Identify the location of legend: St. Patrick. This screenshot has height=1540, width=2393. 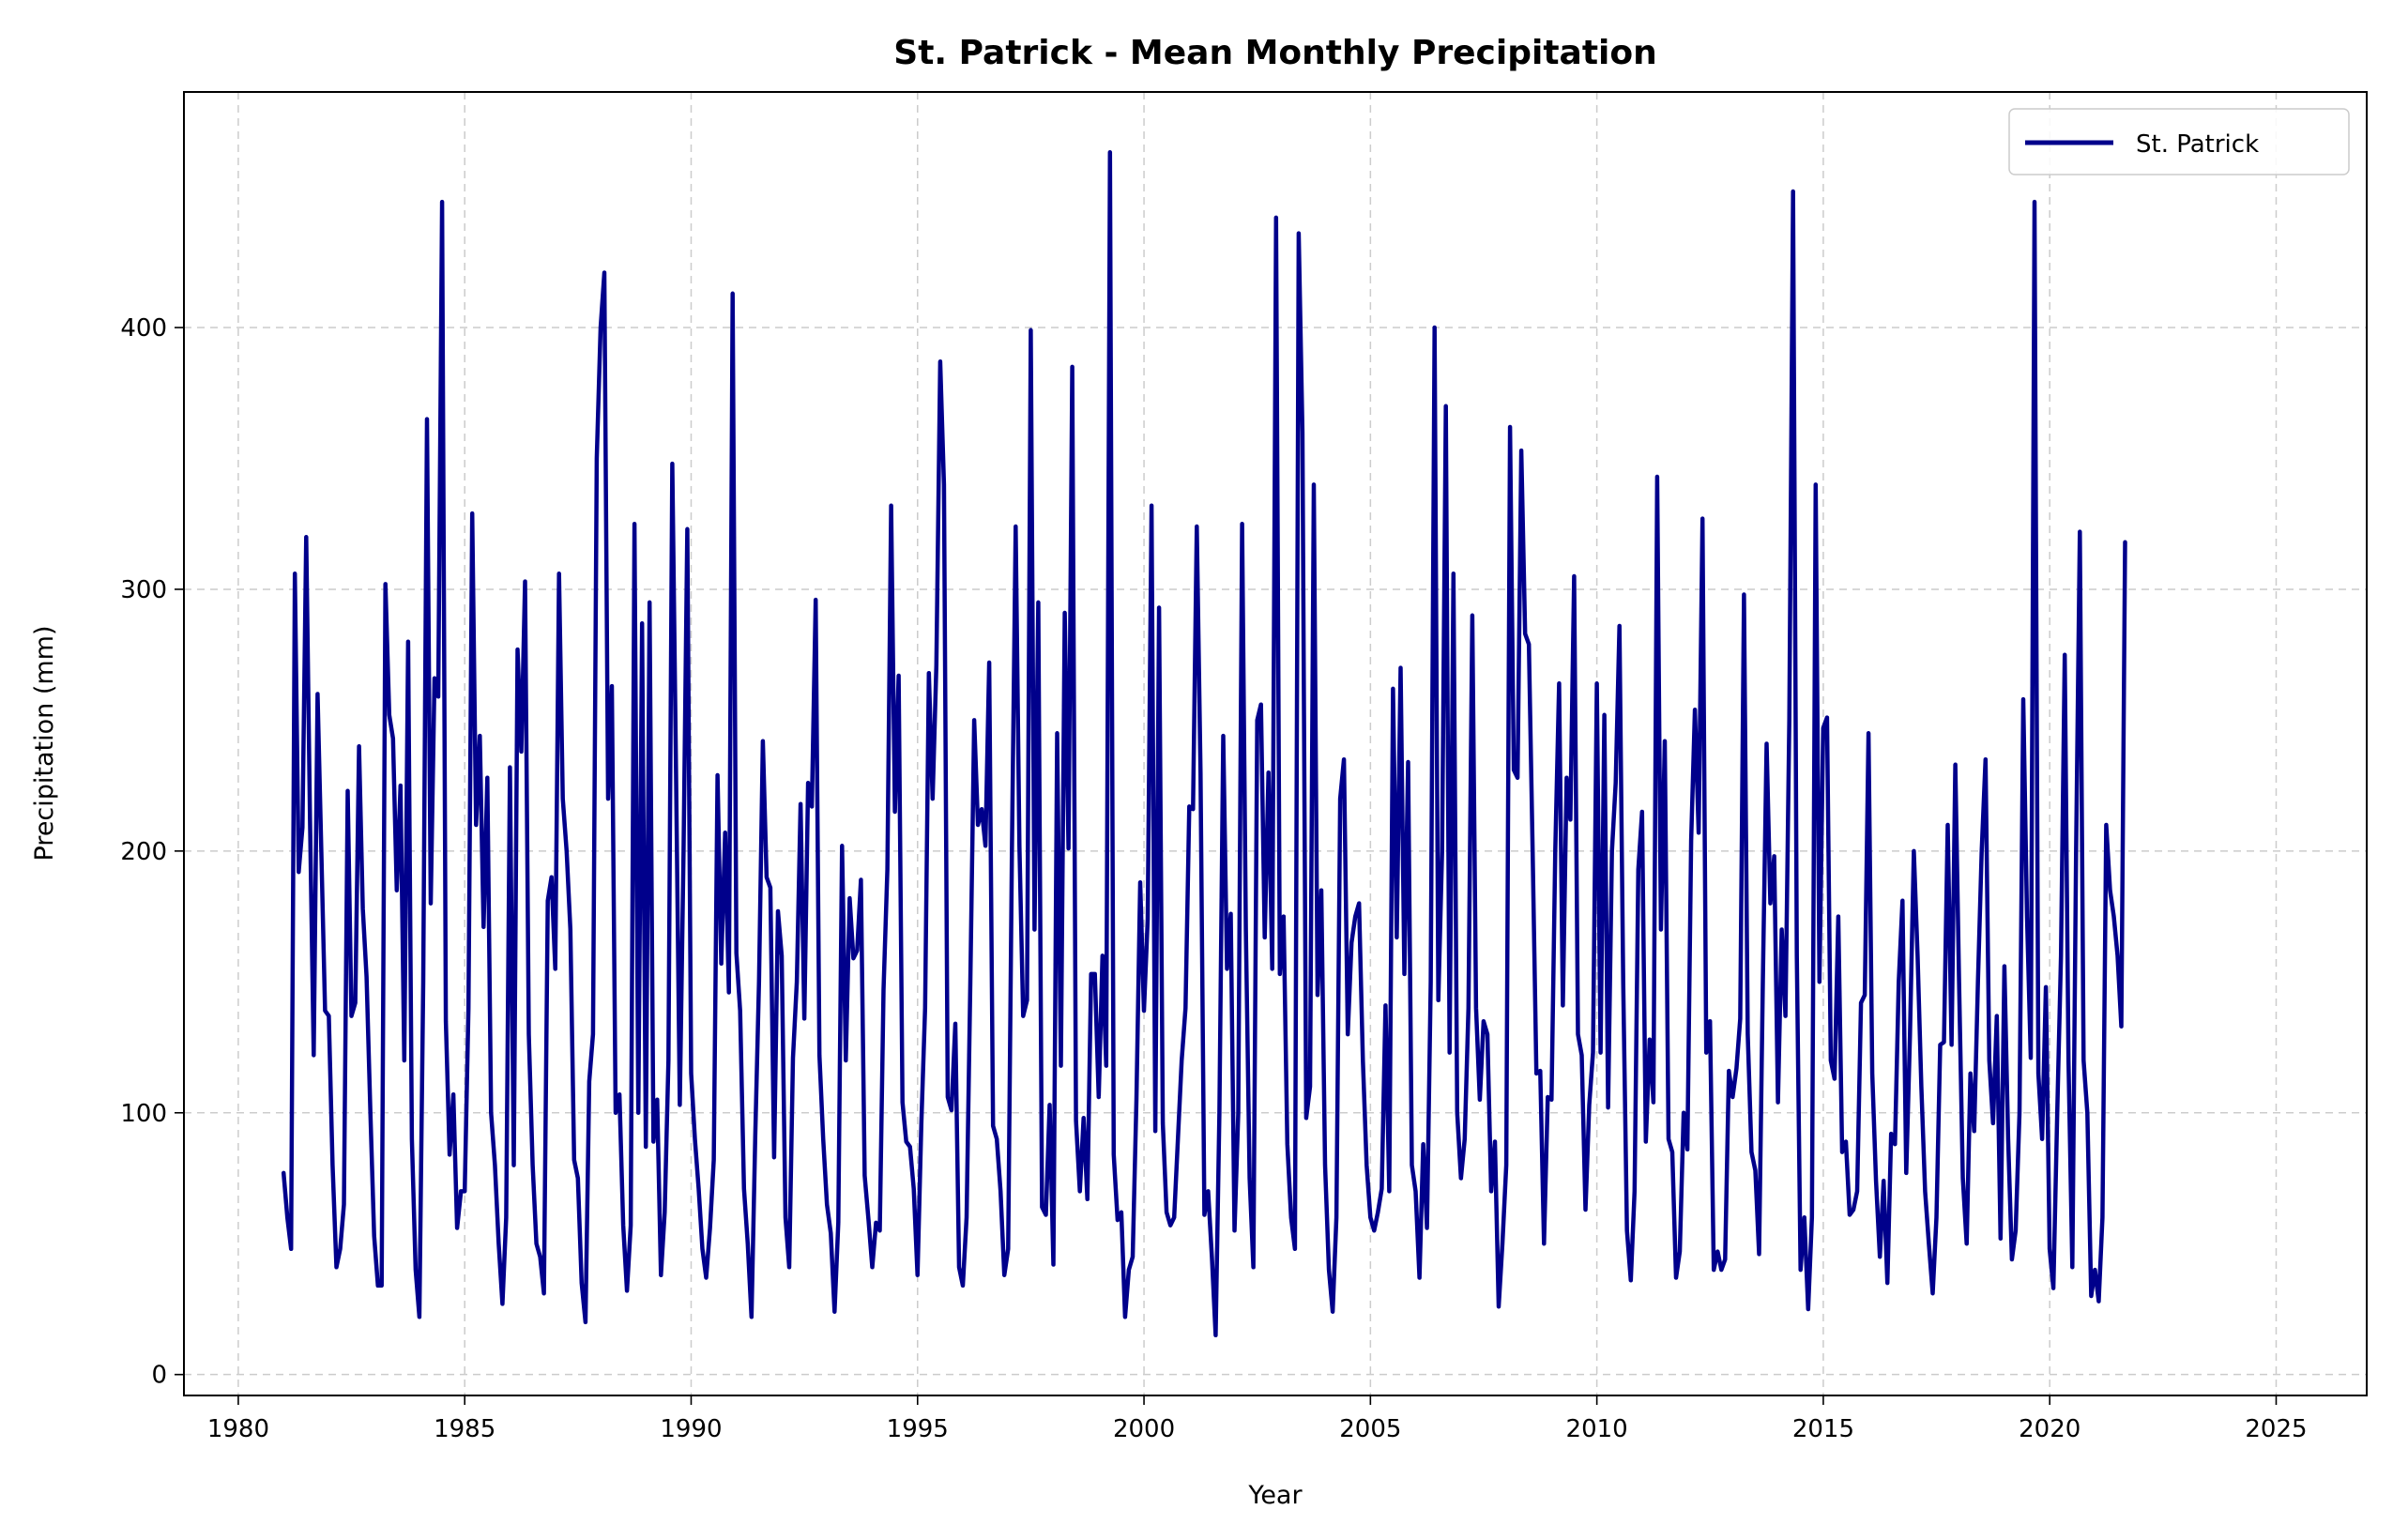
(2179, 141).